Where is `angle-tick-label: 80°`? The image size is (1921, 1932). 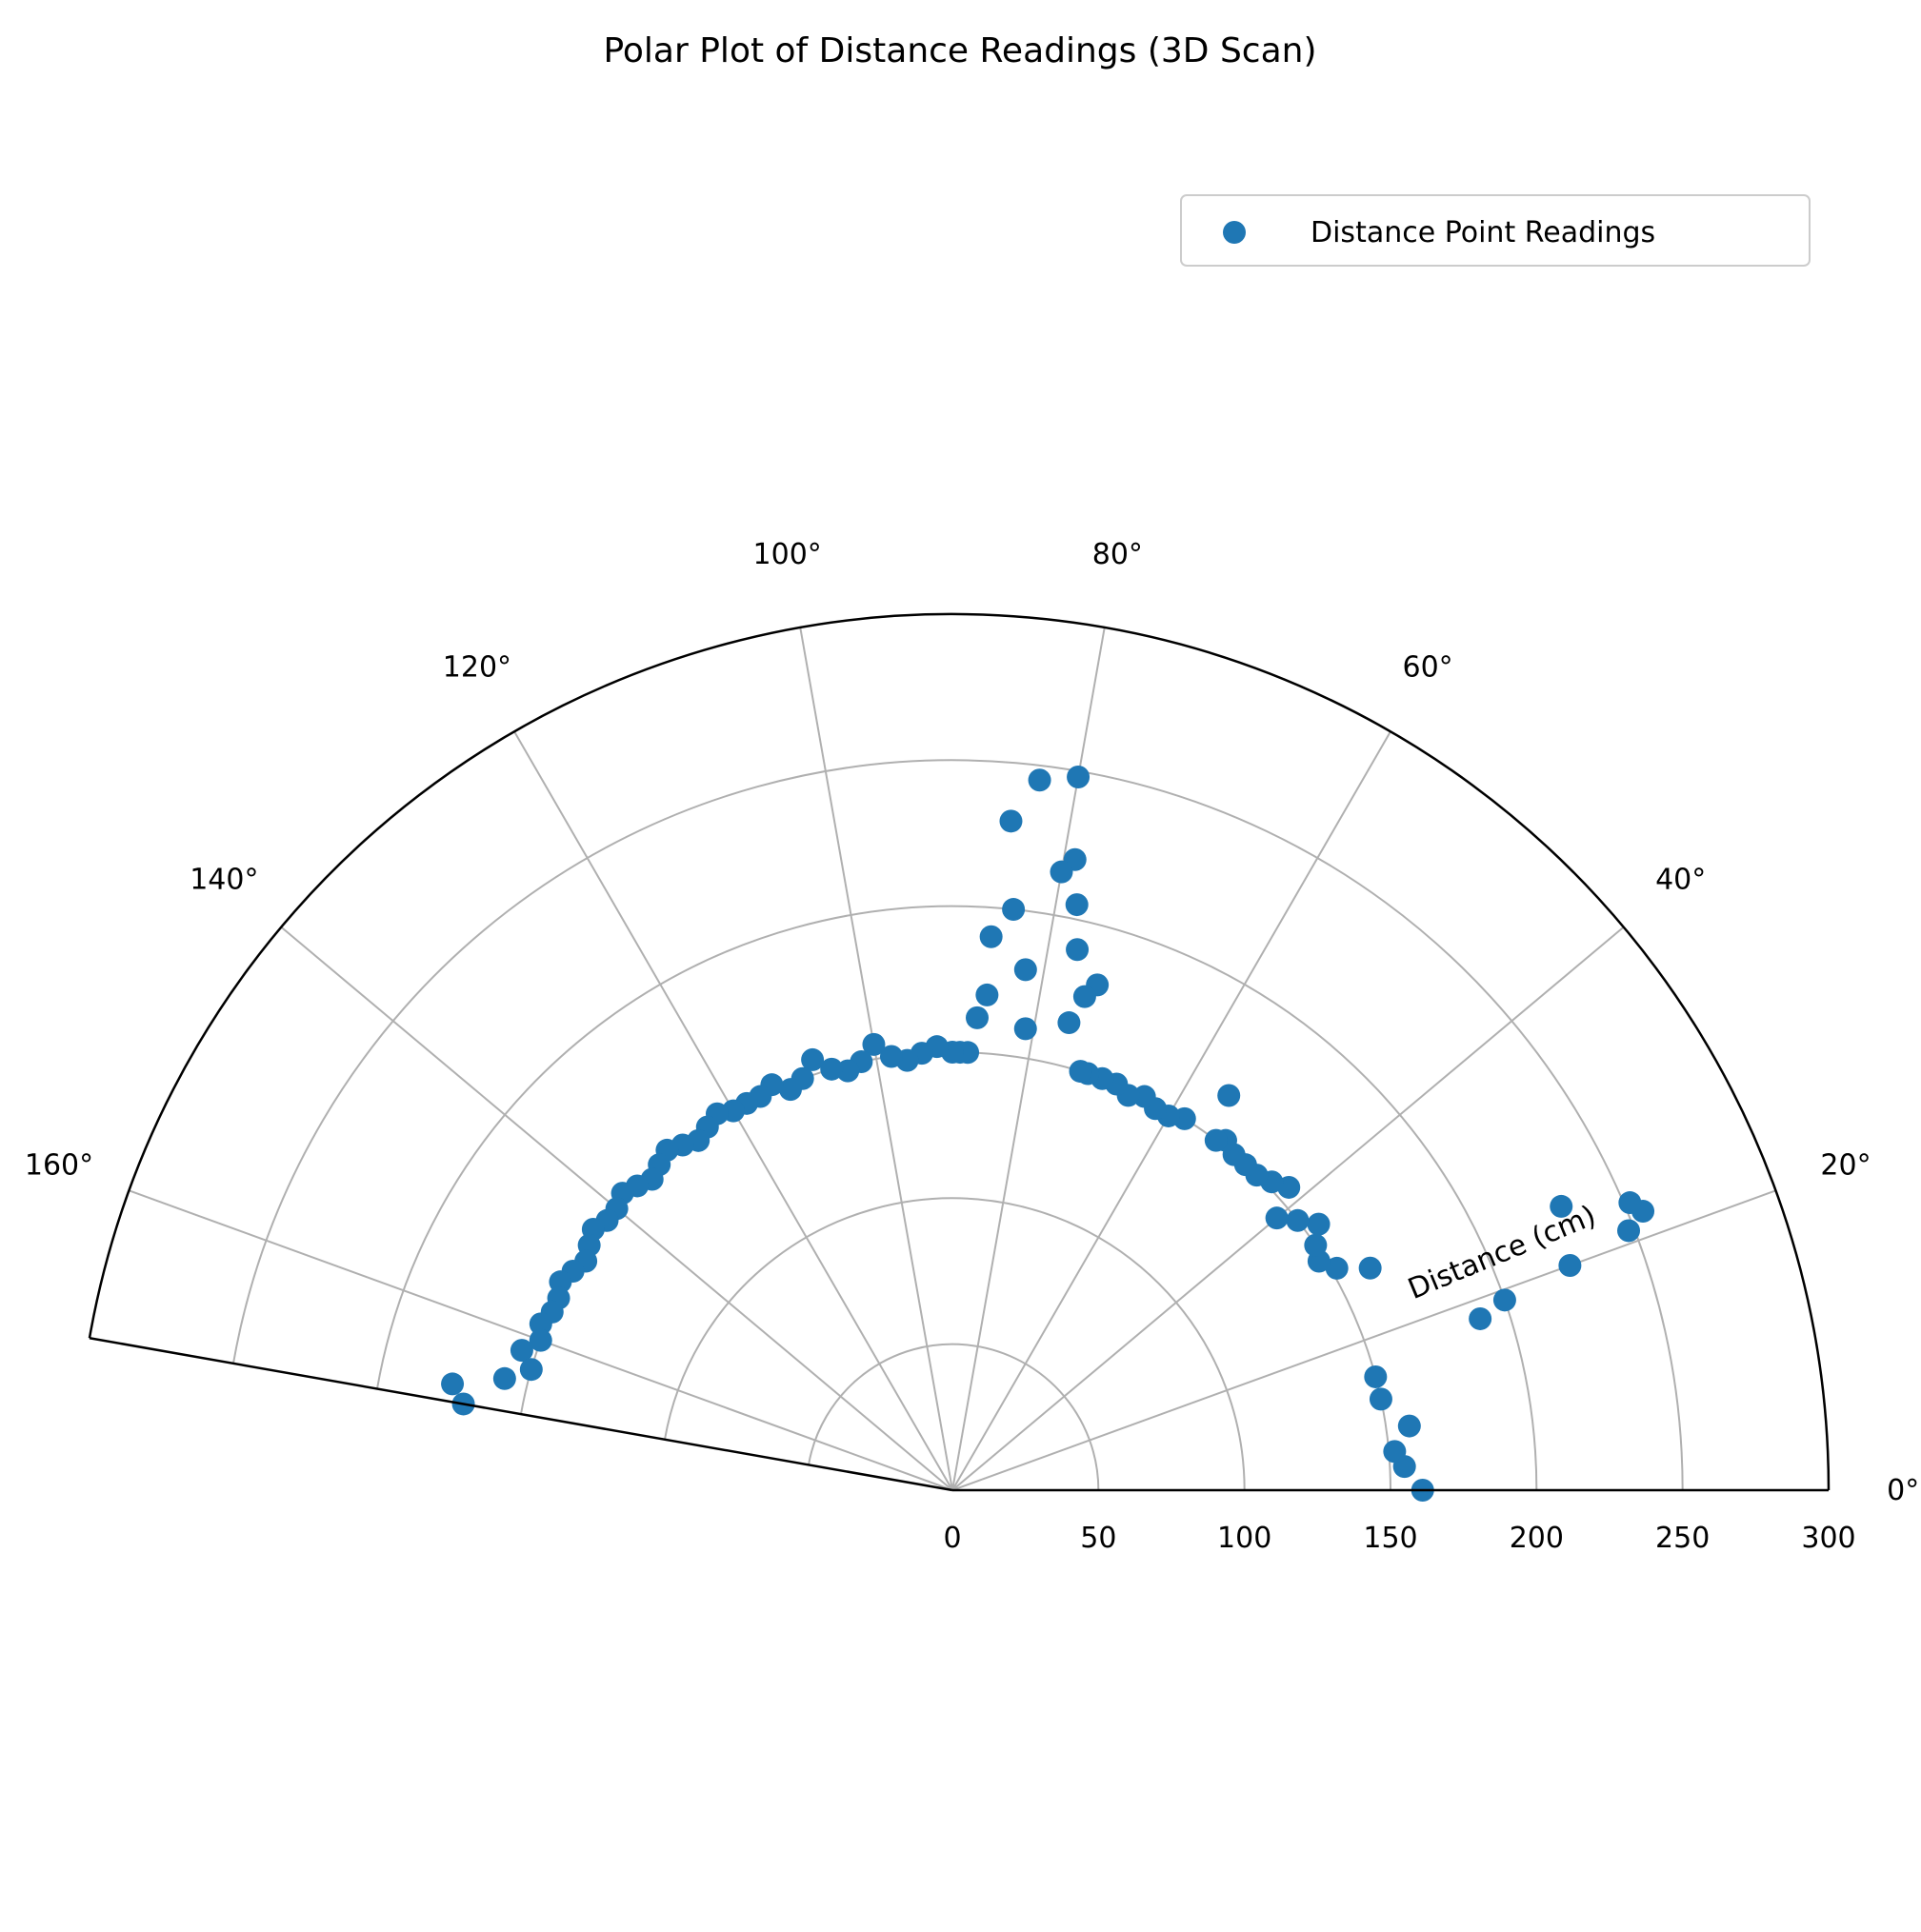 angle-tick-label: 80° is located at coordinates (1117, 554).